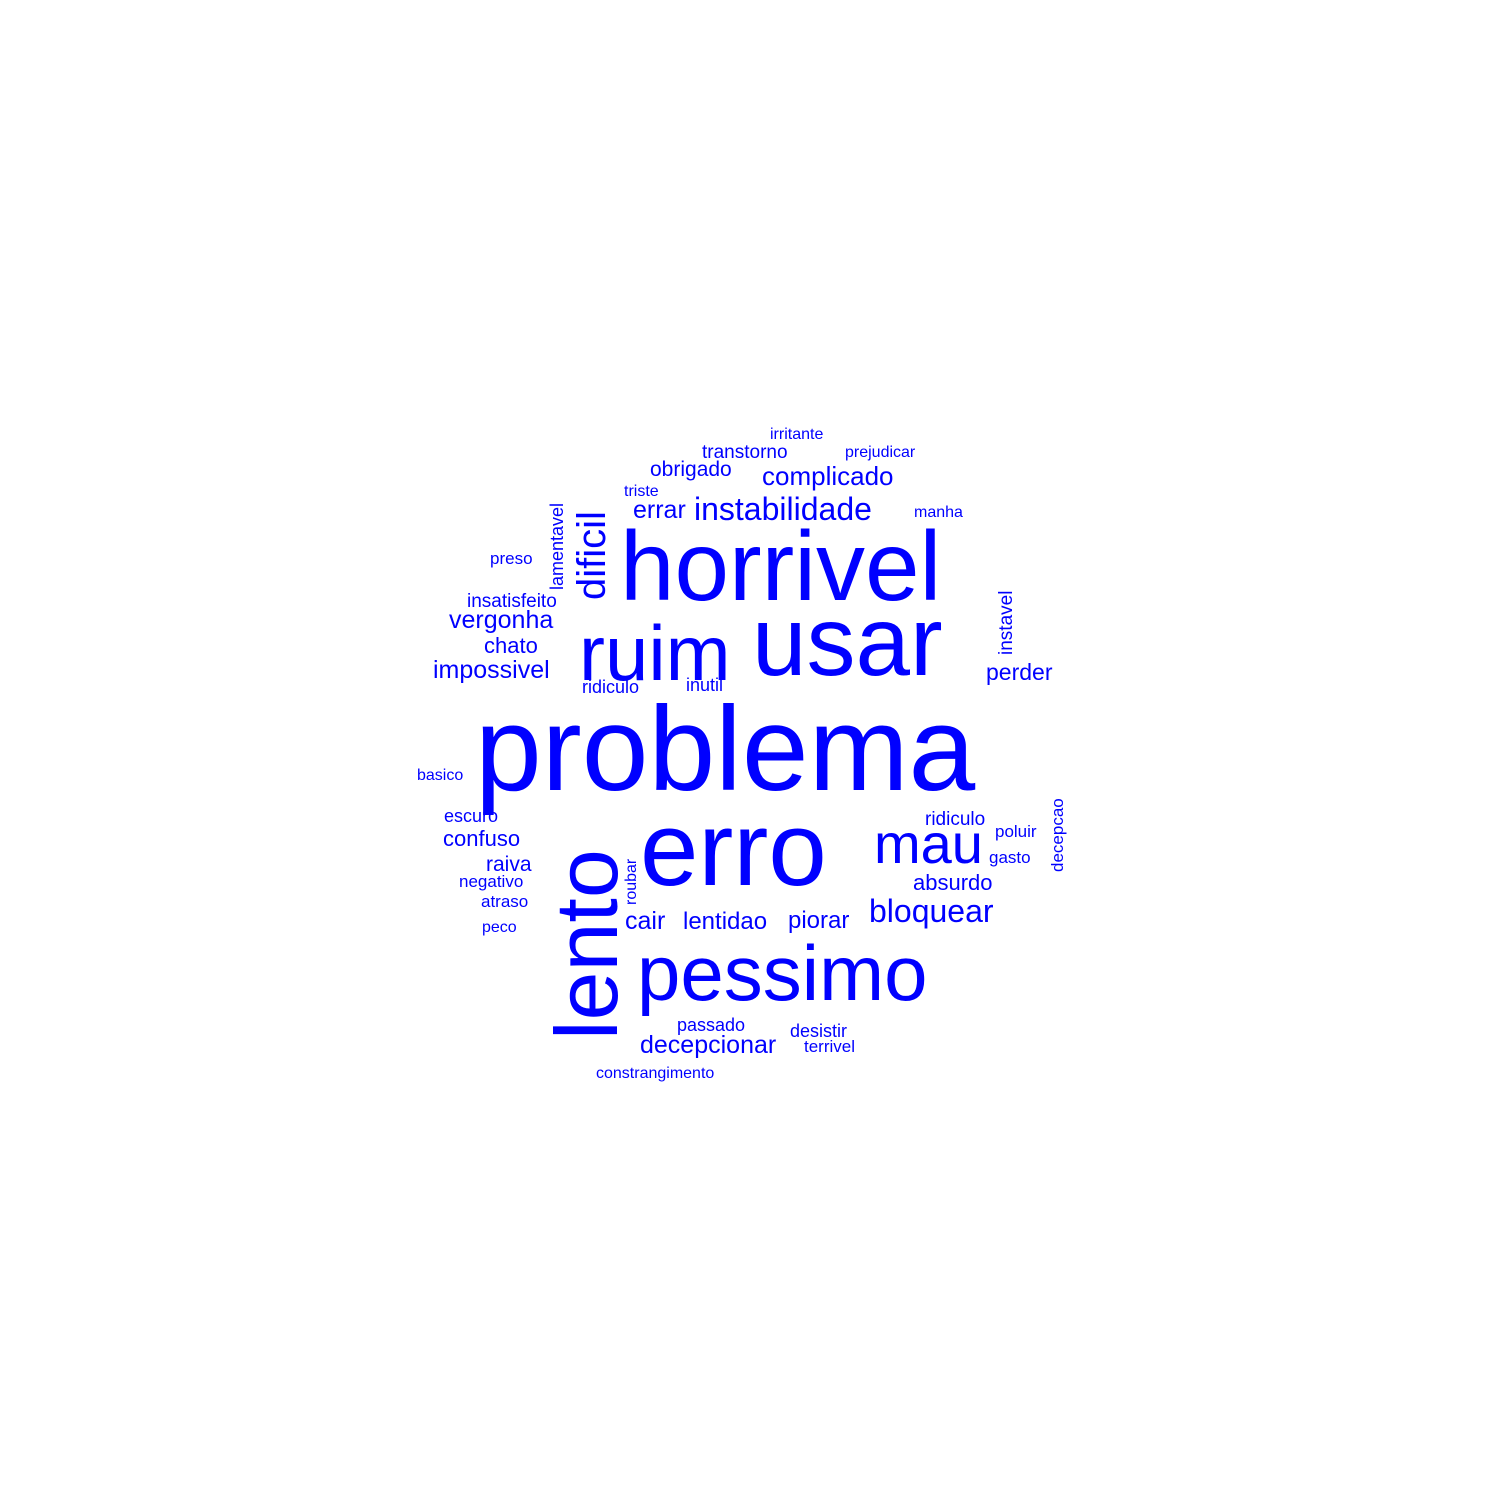  Describe the element at coordinates (818, 920) in the screenshot. I see `cloud-word: piorar` at that location.